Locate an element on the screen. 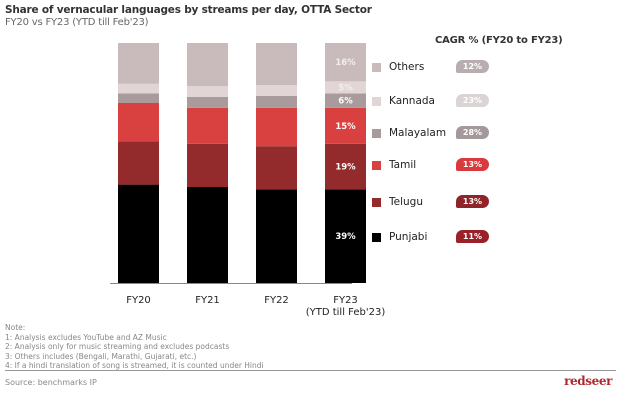  data-label-malayalam: 6% is located at coordinates (345, 102).